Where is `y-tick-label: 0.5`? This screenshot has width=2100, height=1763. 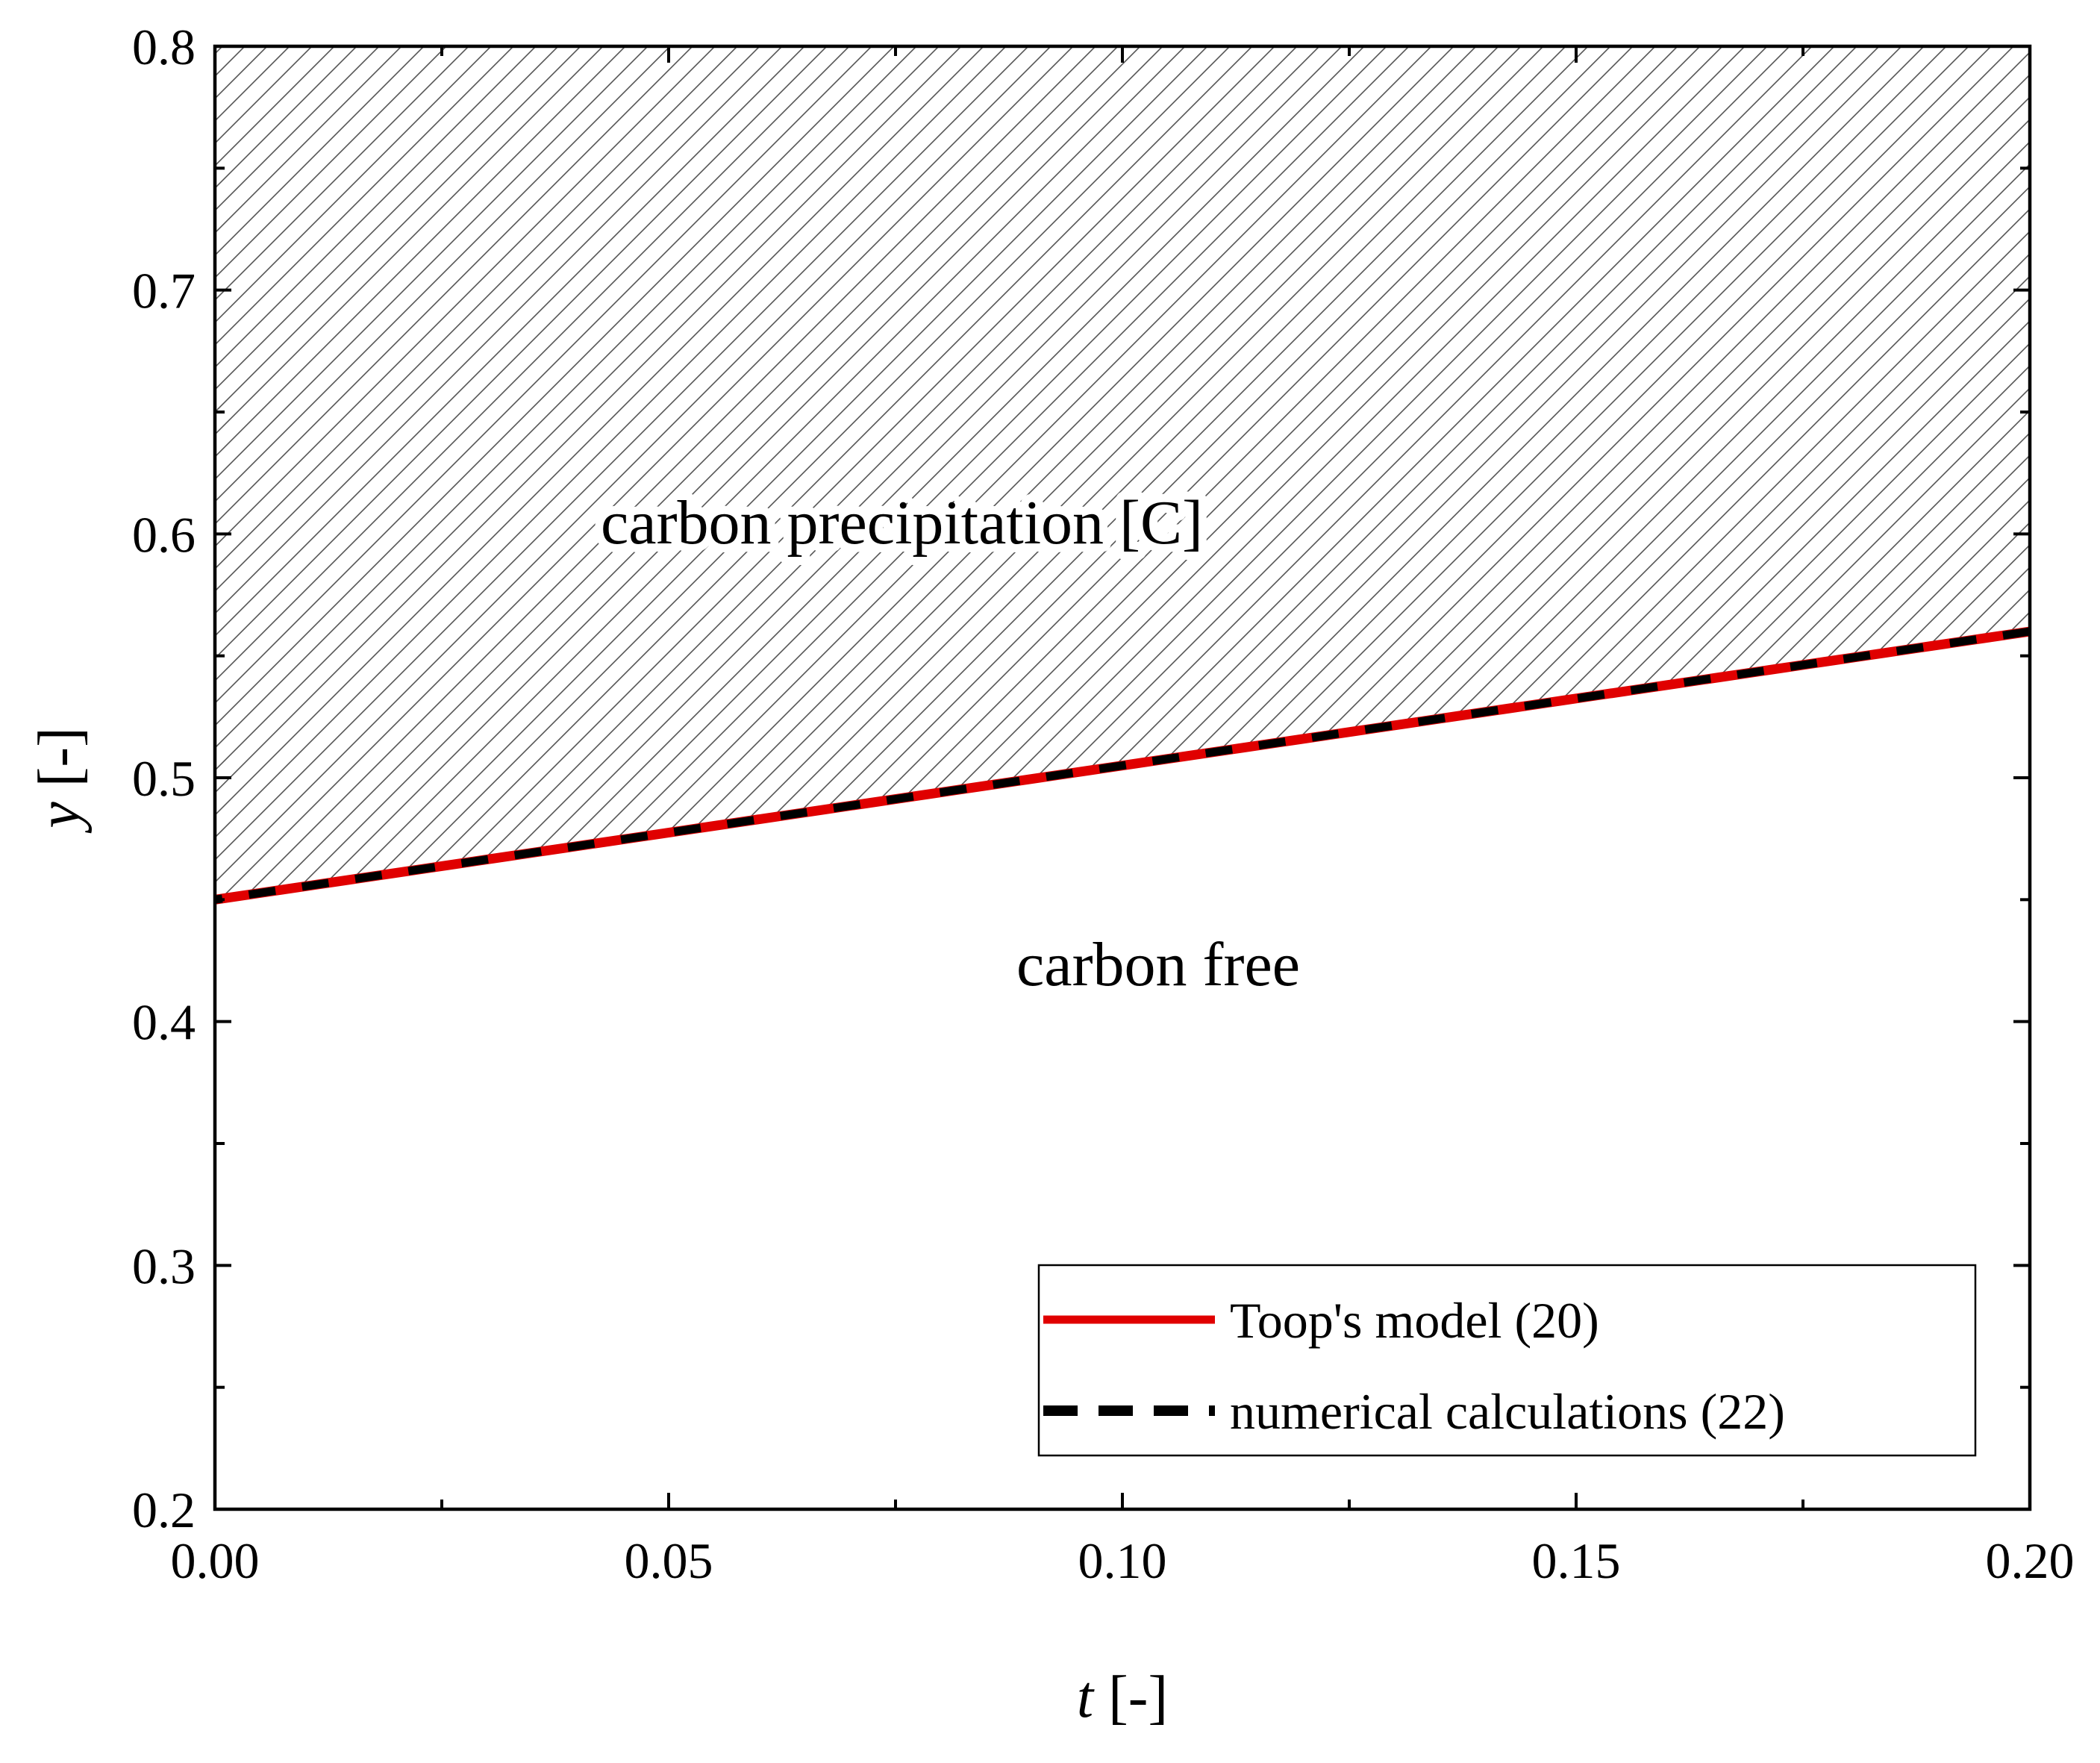 y-tick-label: 0.5 is located at coordinates (164, 779).